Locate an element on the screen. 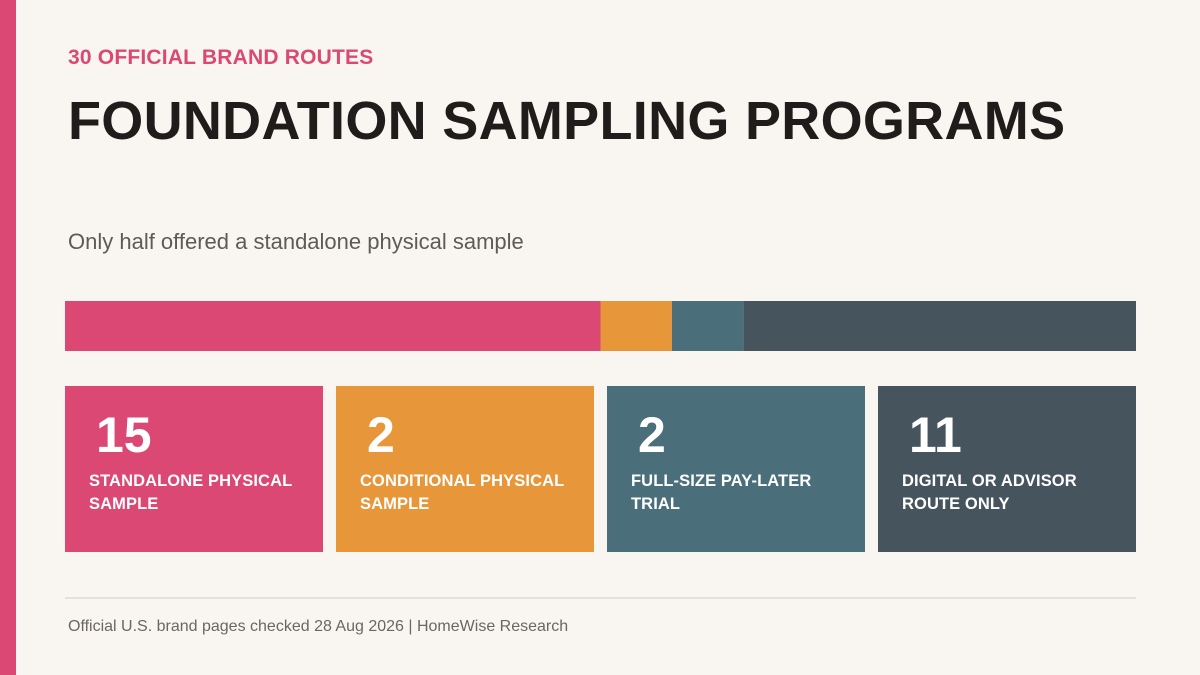 This screenshot has height=675, width=1200. eyebrow-label: 30 OFFICIAL BRAND ROUTES is located at coordinates (221, 57).